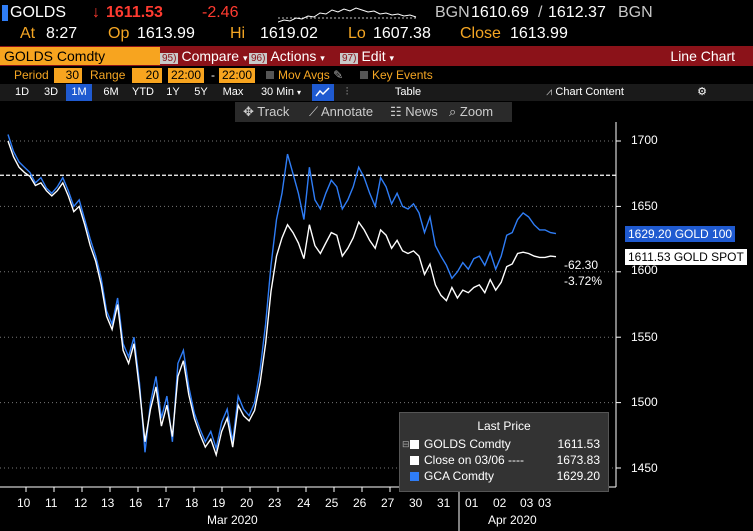 The width and height of the screenshot is (753, 531). I want to click on x-tick-label: 03, so click(545, 503).